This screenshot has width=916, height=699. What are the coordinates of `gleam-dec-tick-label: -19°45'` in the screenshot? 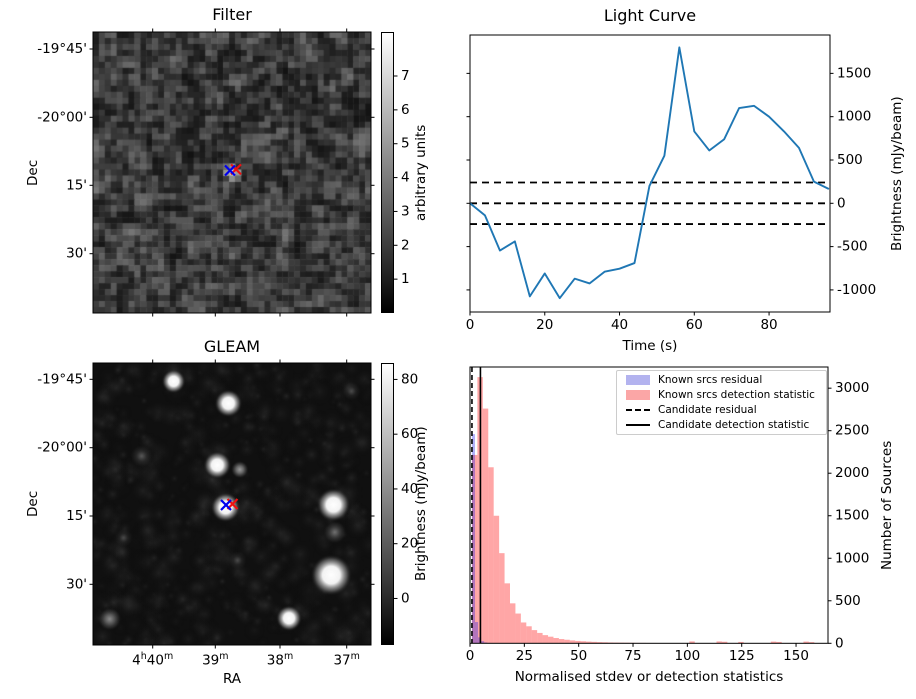 It's located at (62, 379).